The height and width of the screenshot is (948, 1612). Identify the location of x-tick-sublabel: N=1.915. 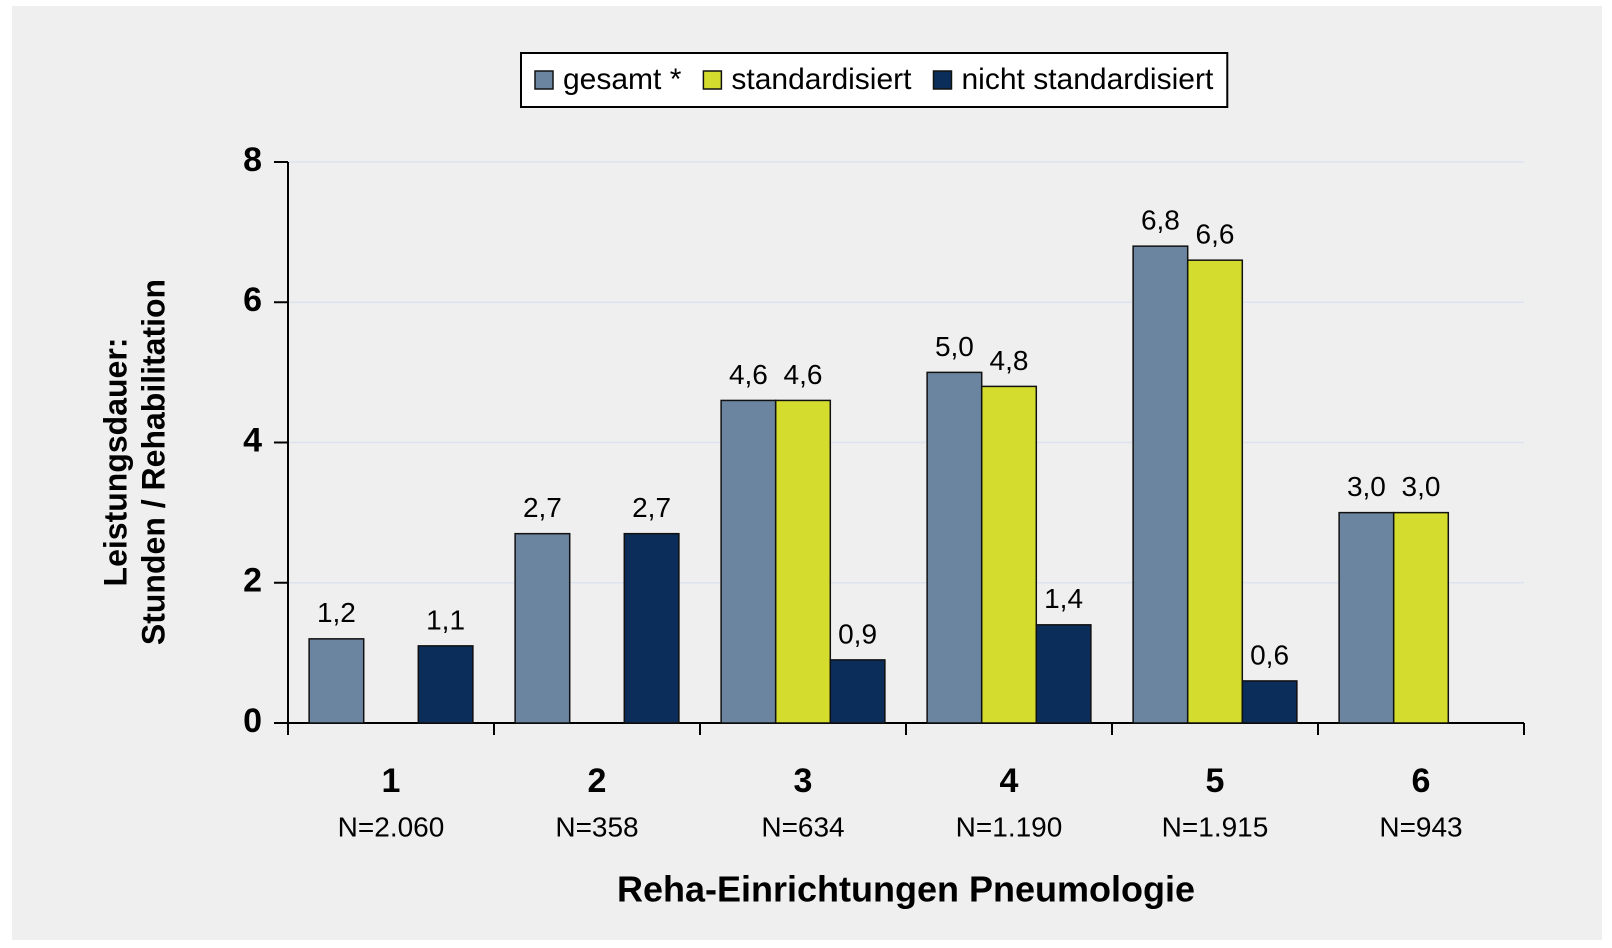
(1215, 826).